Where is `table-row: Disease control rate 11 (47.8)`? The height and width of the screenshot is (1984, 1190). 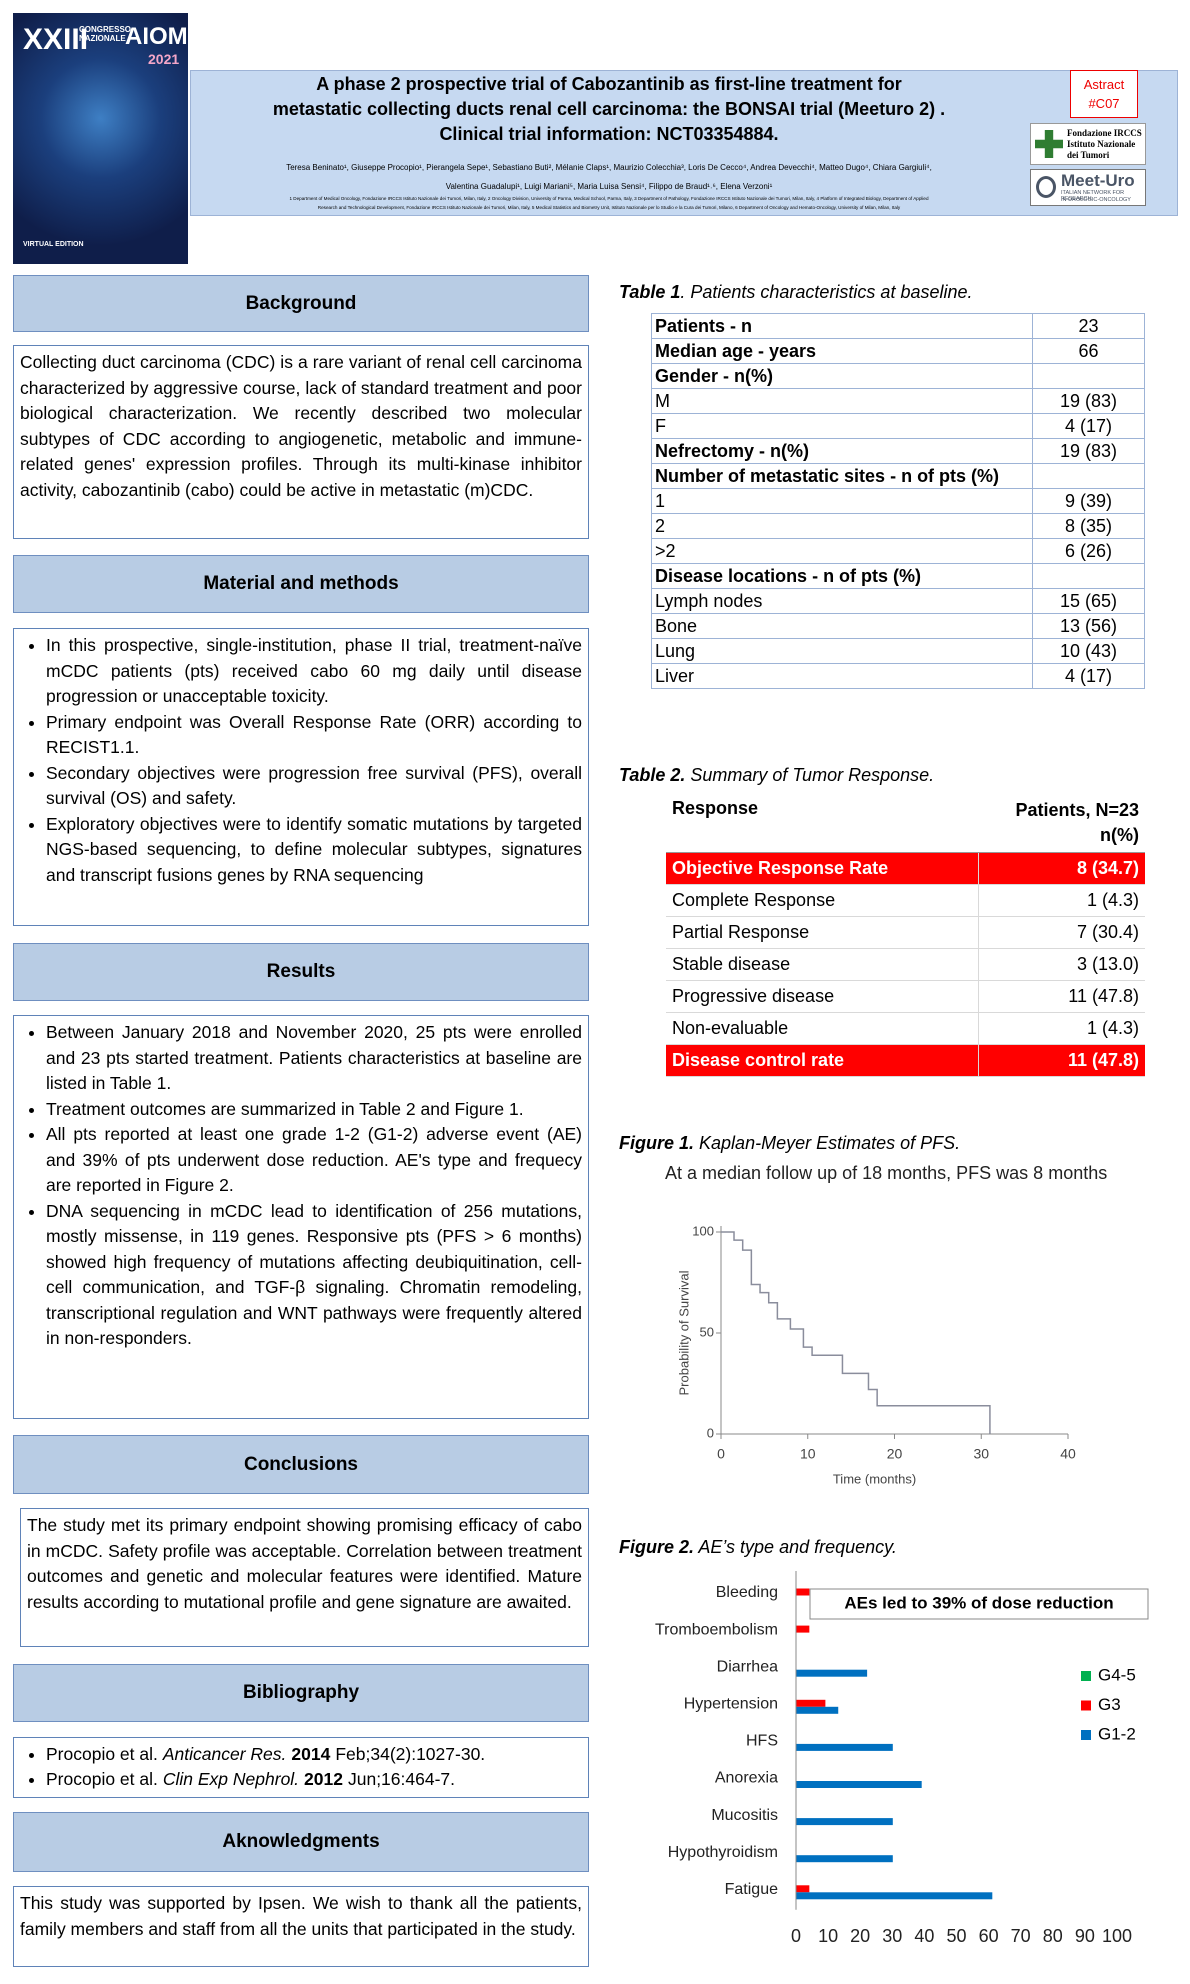
table-row: Disease control rate 11 (47.8) is located at coordinates (905, 1060).